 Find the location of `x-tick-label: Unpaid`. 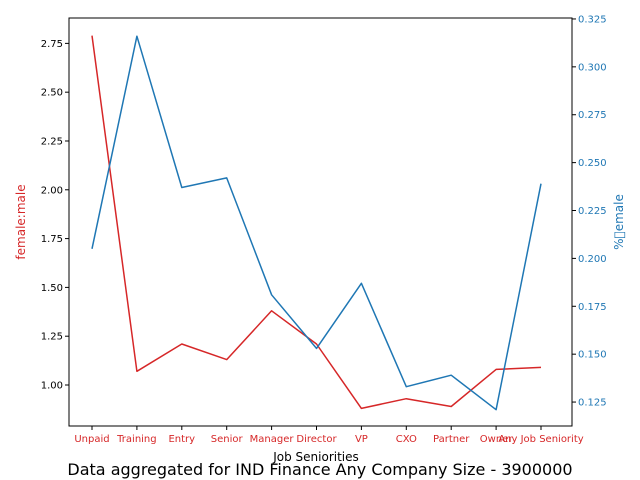

x-tick-label: Unpaid is located at coordinates (91, 439).